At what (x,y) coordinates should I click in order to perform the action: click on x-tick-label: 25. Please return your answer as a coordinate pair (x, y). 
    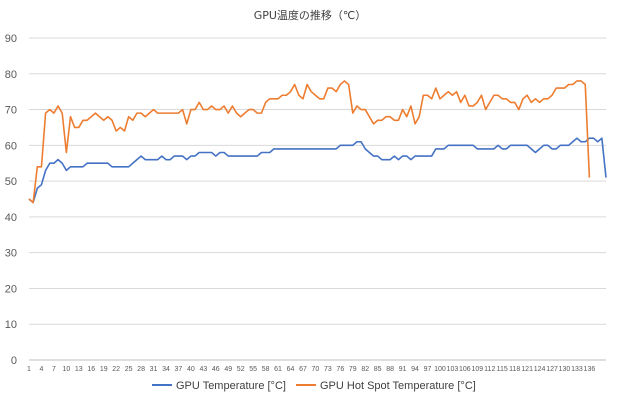
    Looking at the image, I should click on (129, 369).